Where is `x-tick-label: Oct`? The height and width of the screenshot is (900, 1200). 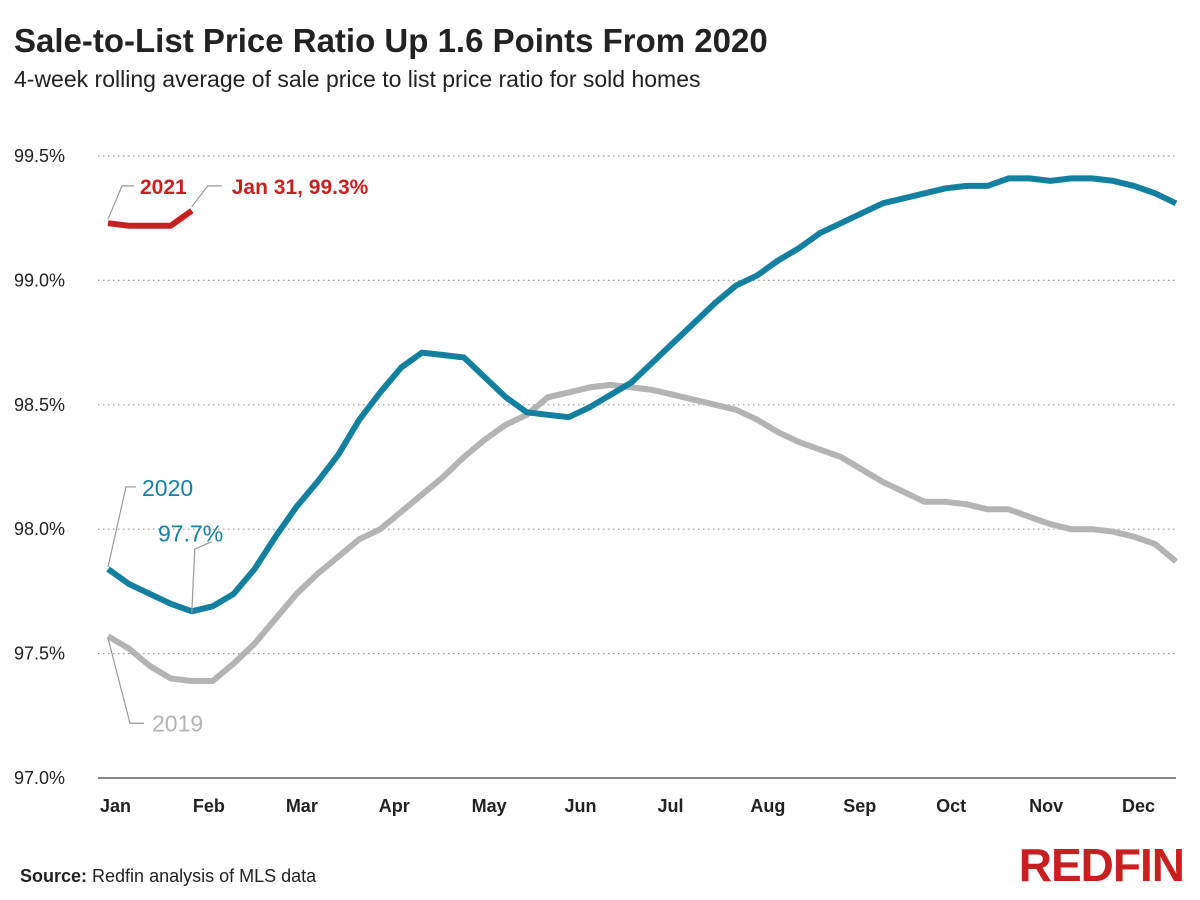 x-tick-label: Oct is located at coordinates (951, 806).